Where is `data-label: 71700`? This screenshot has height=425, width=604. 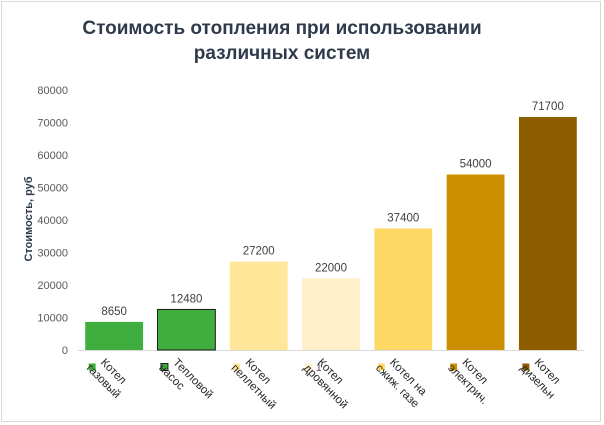
data-label: 71700 is located at coordinates (548, 107).